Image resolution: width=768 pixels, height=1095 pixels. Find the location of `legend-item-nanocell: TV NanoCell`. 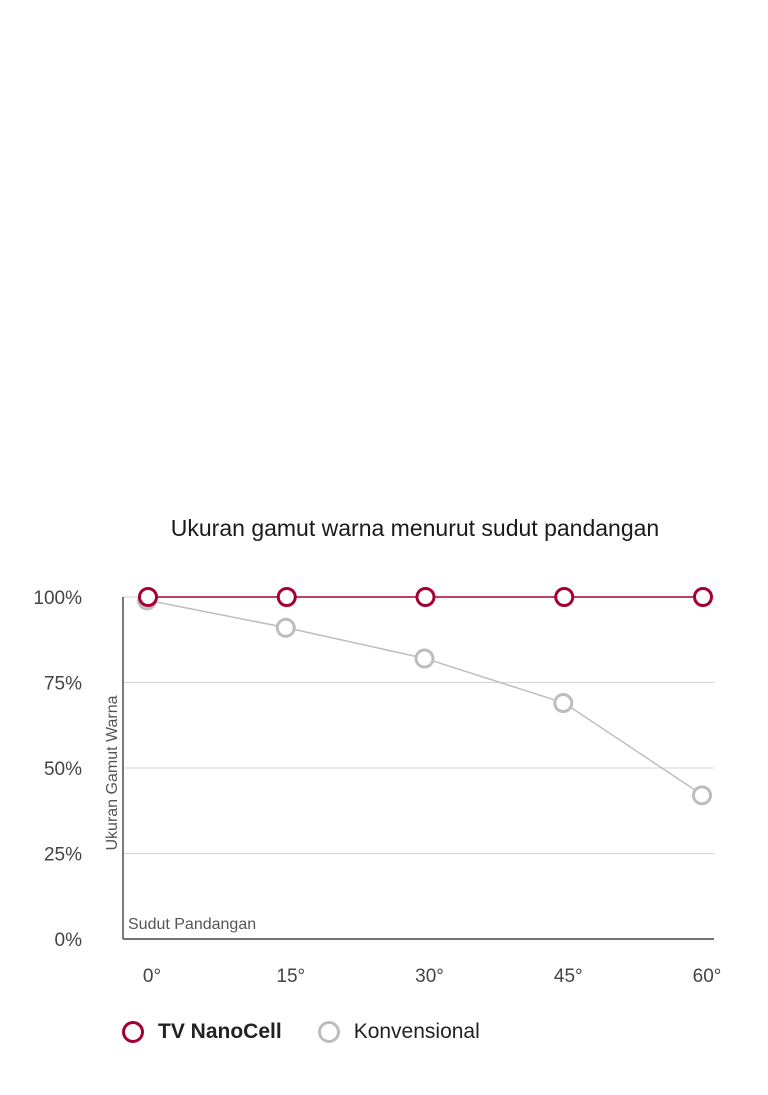

legend-item-nanocell: TV NanoCell is located at coordinates (202, 1032).